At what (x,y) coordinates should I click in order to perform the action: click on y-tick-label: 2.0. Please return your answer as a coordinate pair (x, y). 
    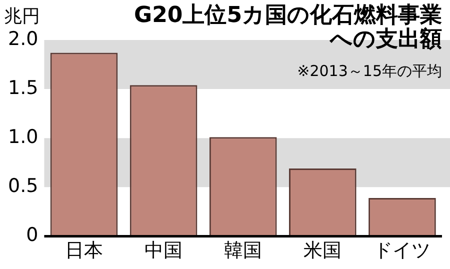
    Looking at the image, I should click on (23, 39).